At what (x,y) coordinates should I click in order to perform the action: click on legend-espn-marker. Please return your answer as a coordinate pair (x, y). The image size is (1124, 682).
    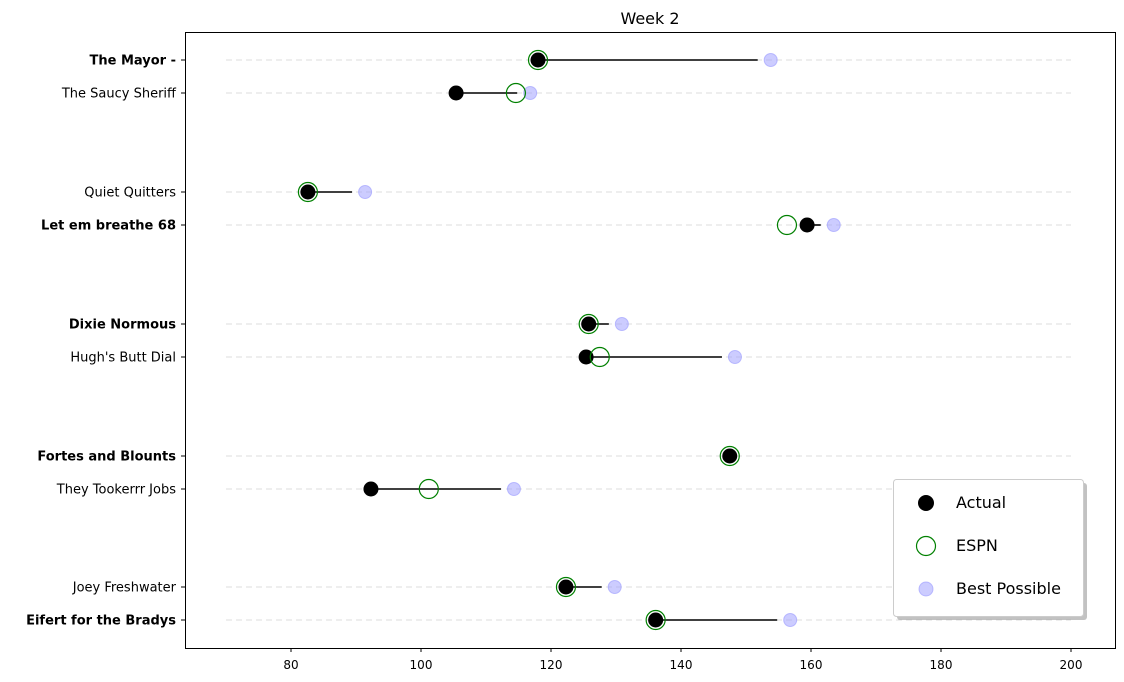
    Looking at the image, I should click on (926, 546).